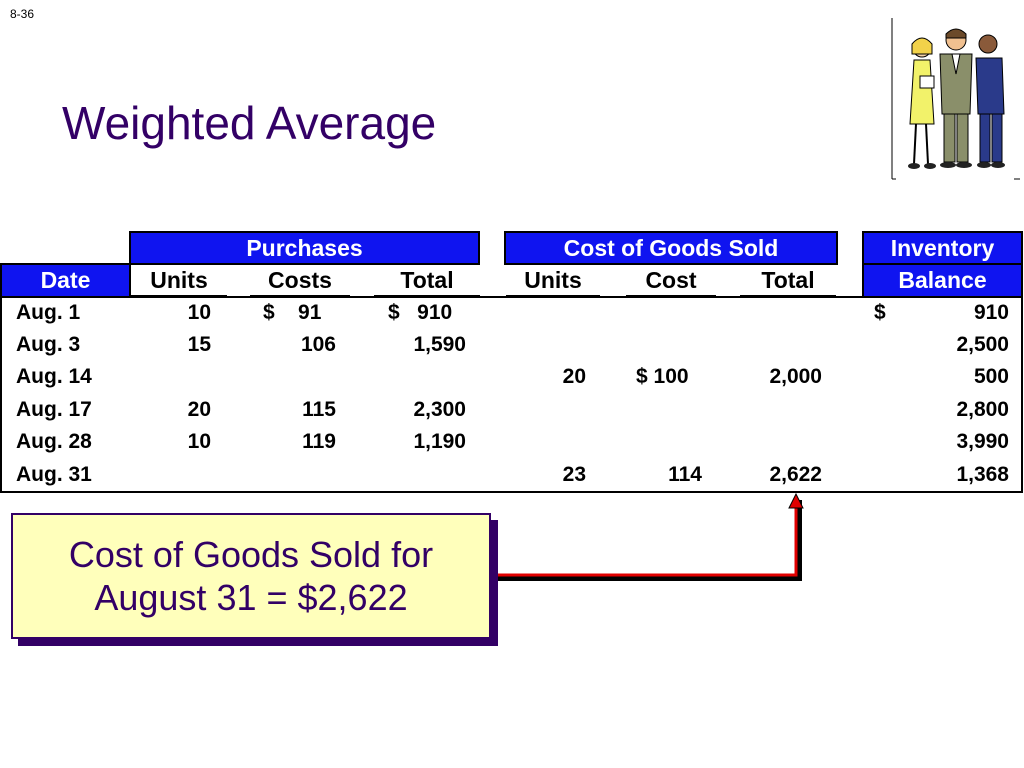 This screenshot has width=1024, height=768. What do you see at coordinates (54, 409) in the screenshot?
I see `row-date: Aug. 17` at bounding box center [54, 409].